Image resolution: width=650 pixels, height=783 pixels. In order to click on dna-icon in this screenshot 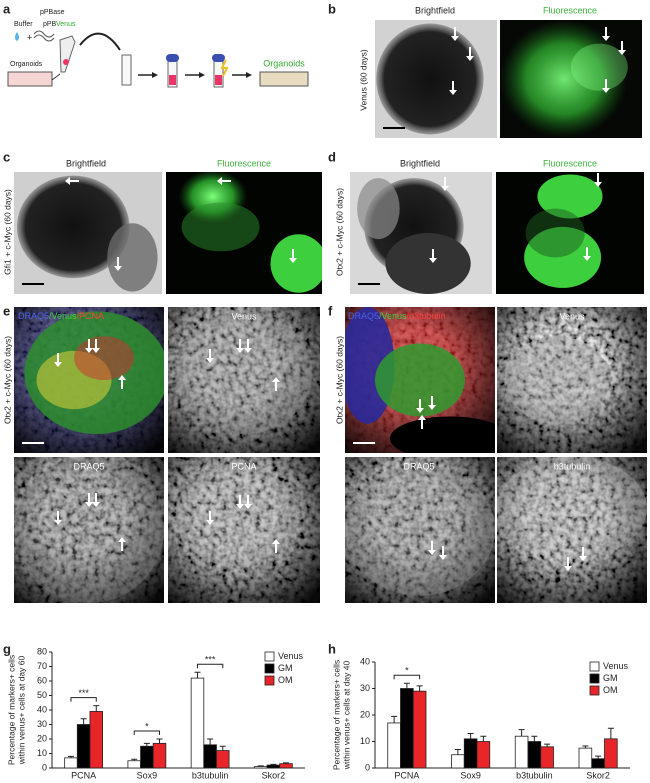, I will do `click(44, 36)`.